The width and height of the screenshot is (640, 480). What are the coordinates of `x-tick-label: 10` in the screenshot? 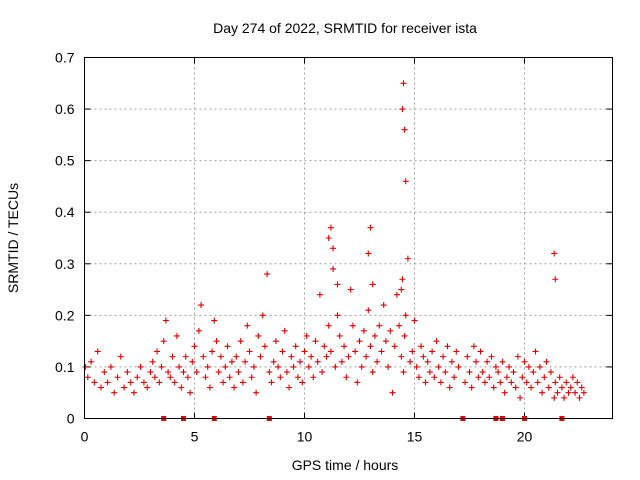 It's located at (305, 437).